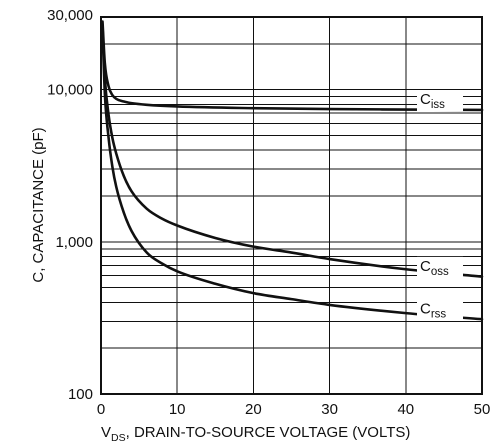 Image resolution: width=498 pixels, height=443 pixels. Describe the element at coordinates (268, 432) in the screenshot. I see `x-axis-label-rest: , DRAIN-TO-SOURCE VOLTAGE (VOLTS)` at that location.